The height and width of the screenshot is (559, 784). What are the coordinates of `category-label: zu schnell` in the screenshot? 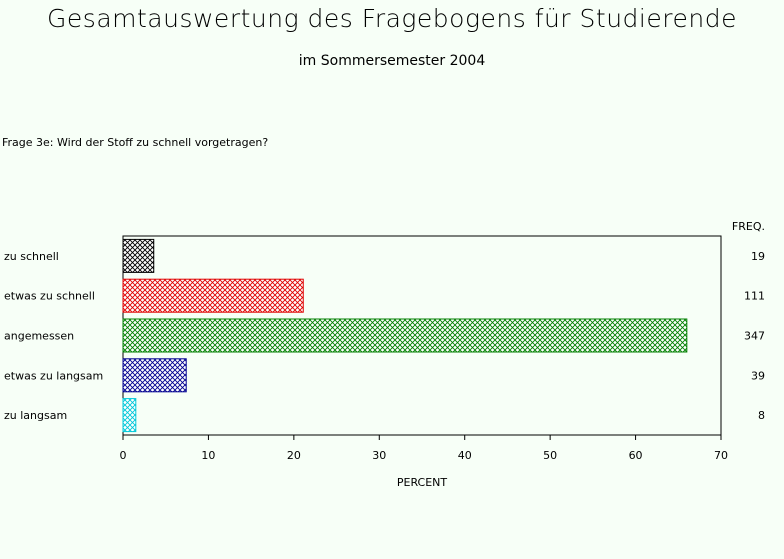 It's located at (31, 256).